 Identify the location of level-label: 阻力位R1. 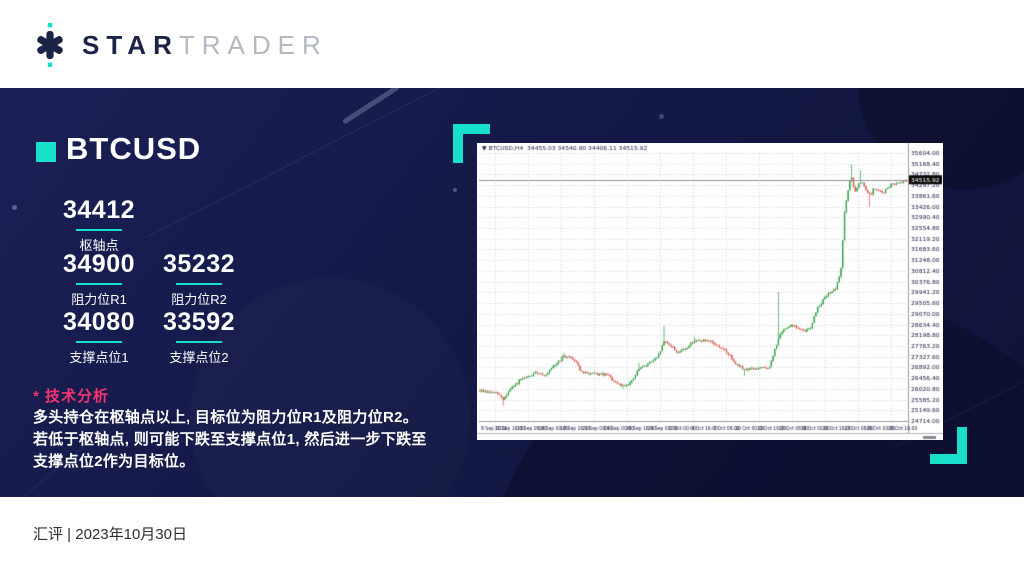
(99, 299).